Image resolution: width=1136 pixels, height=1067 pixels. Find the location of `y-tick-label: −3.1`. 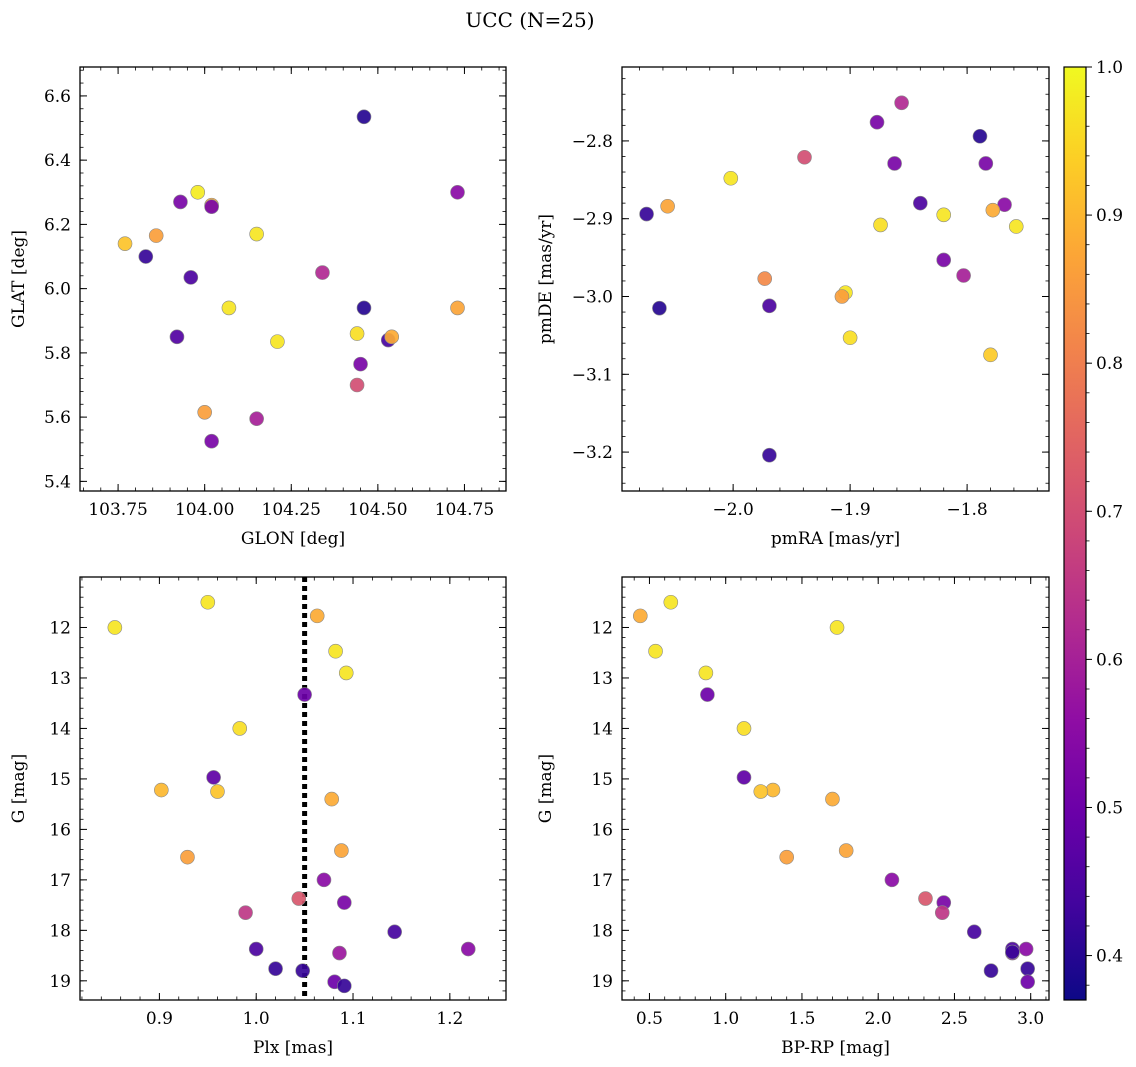

y-tick-label: −3.1 is located at coordinates (592, 375).